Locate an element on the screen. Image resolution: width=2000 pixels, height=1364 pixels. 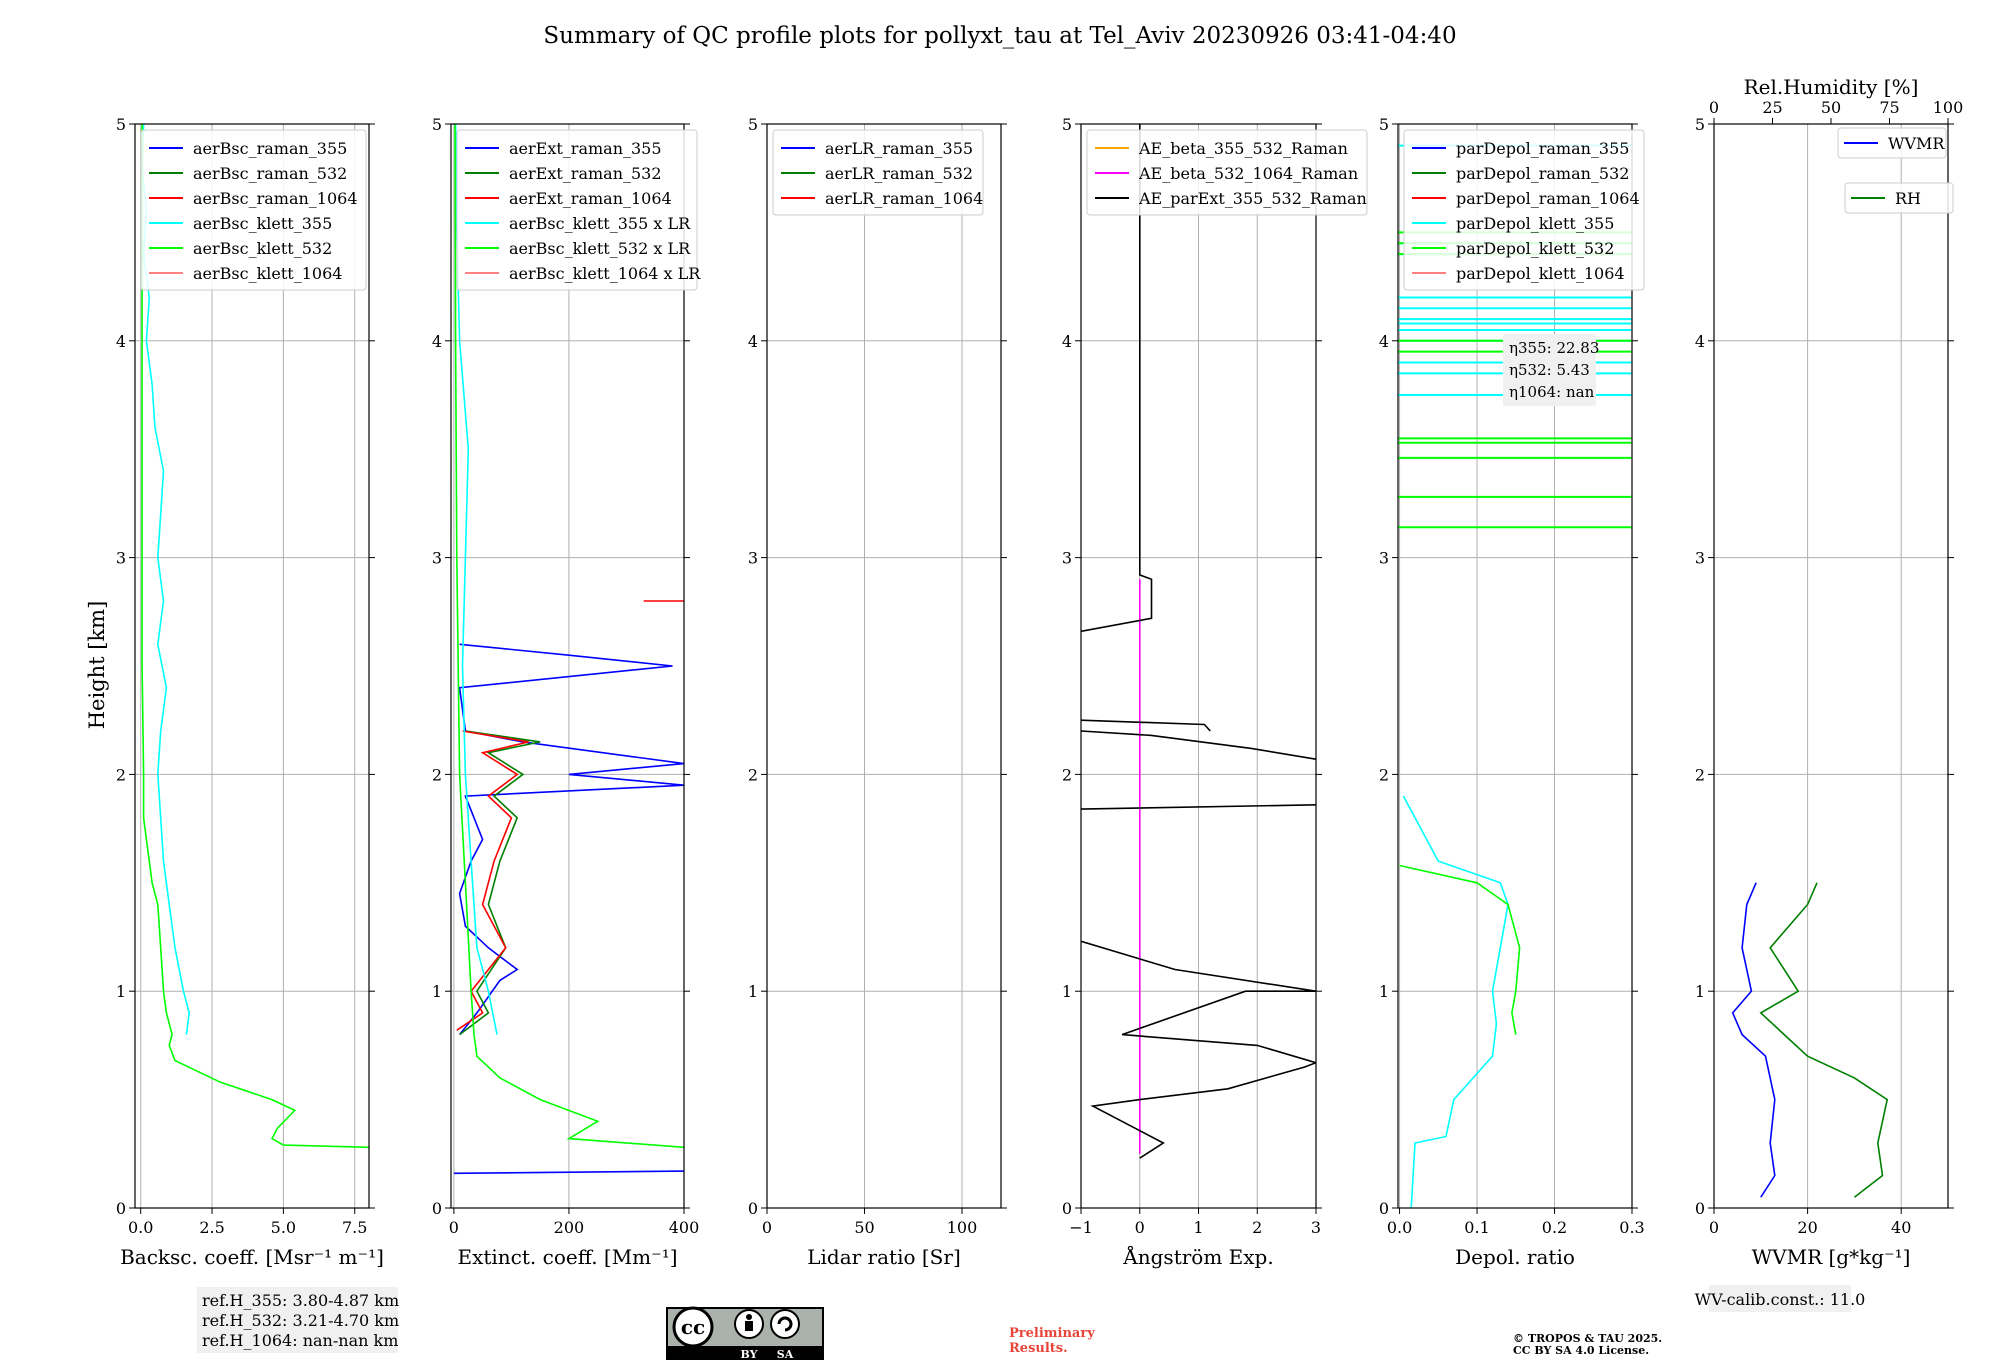
wv-calib-box: WV-calib.const.: 11.0 is located at coordinates (1780, 1298).